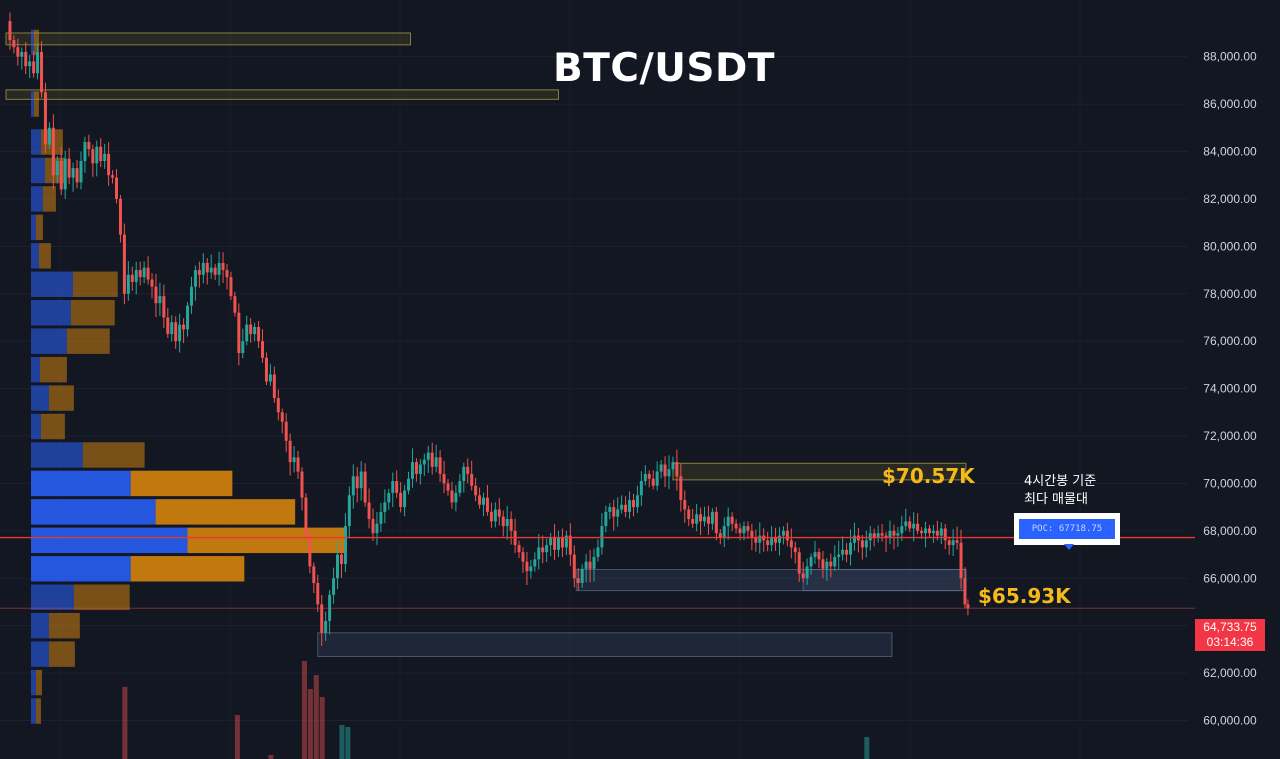 Image resolution: width=1280 pixels, height=759 pixels. I want to click on poc-badge: POC: 67718.75, so click(1067, 529).